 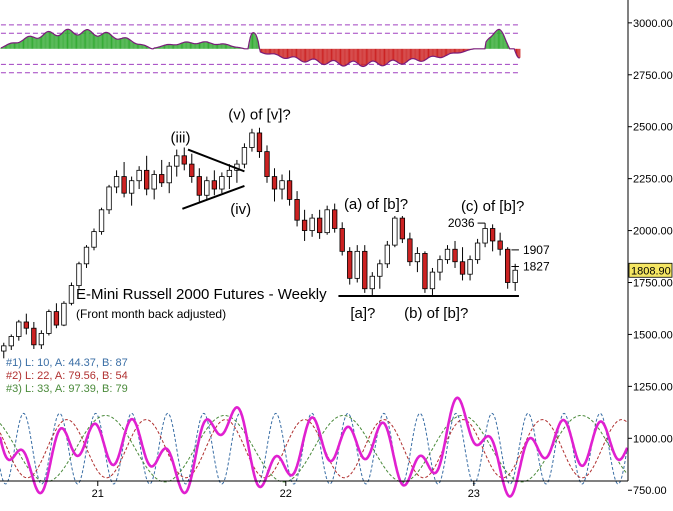 What do you see at coordinates (650, 491) in the screenshot?
I see `y-tick-label-750.00: 750.00` at bounding box center [650, 491].